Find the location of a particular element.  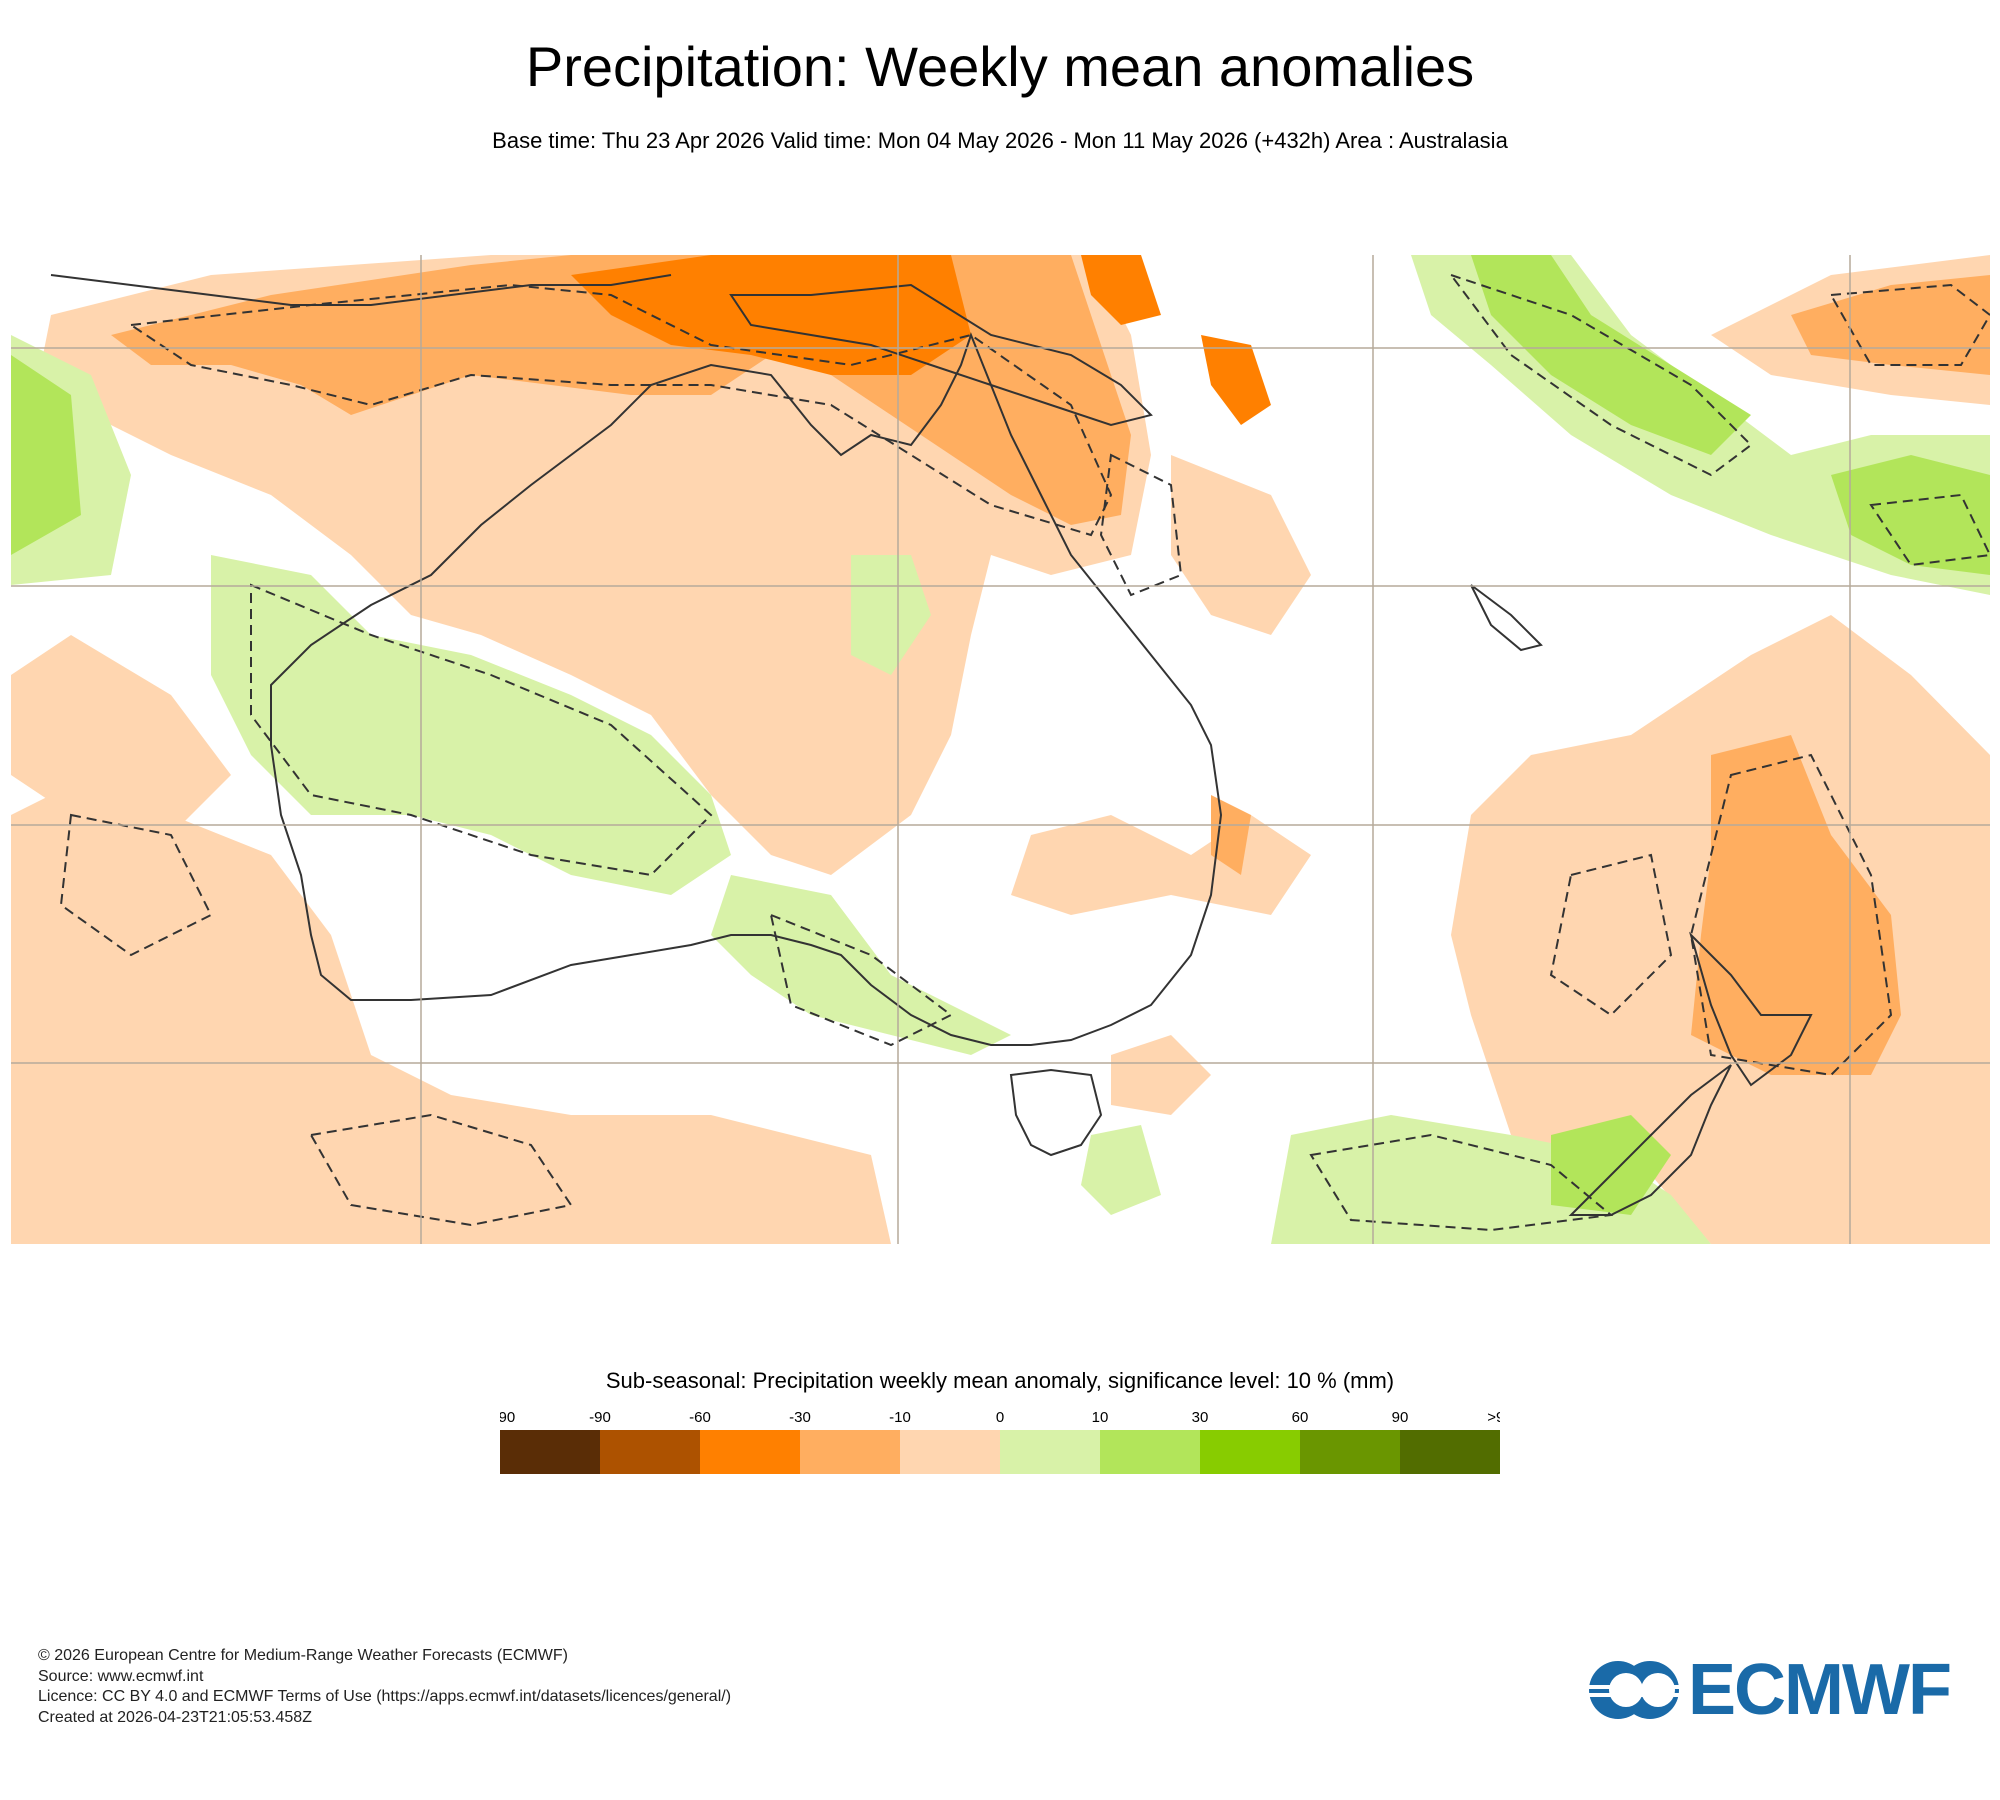

new-guinea-coastline is located at coordinates (941, 355).